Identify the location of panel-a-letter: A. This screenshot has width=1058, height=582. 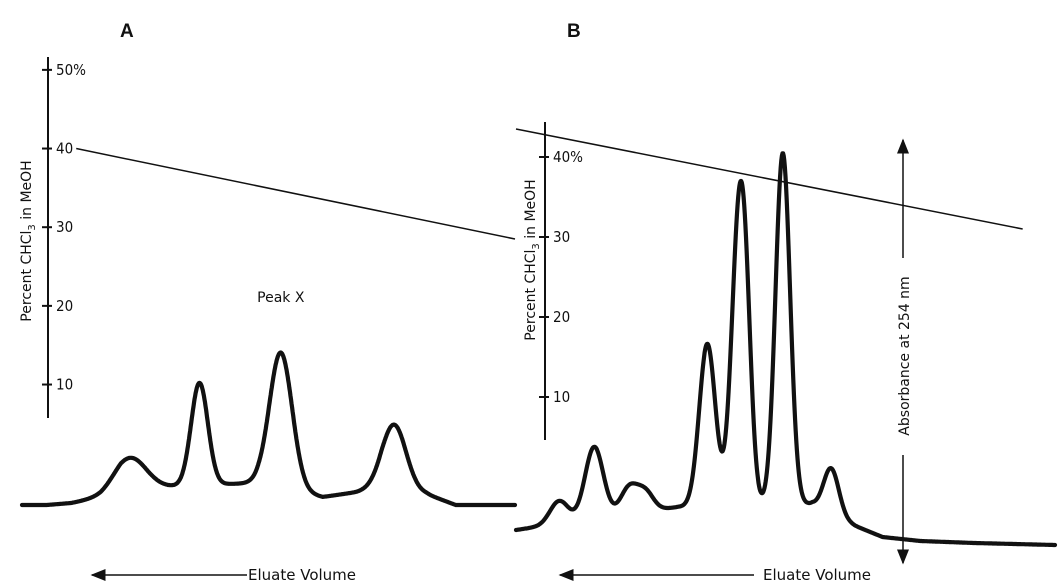
(127, 31).